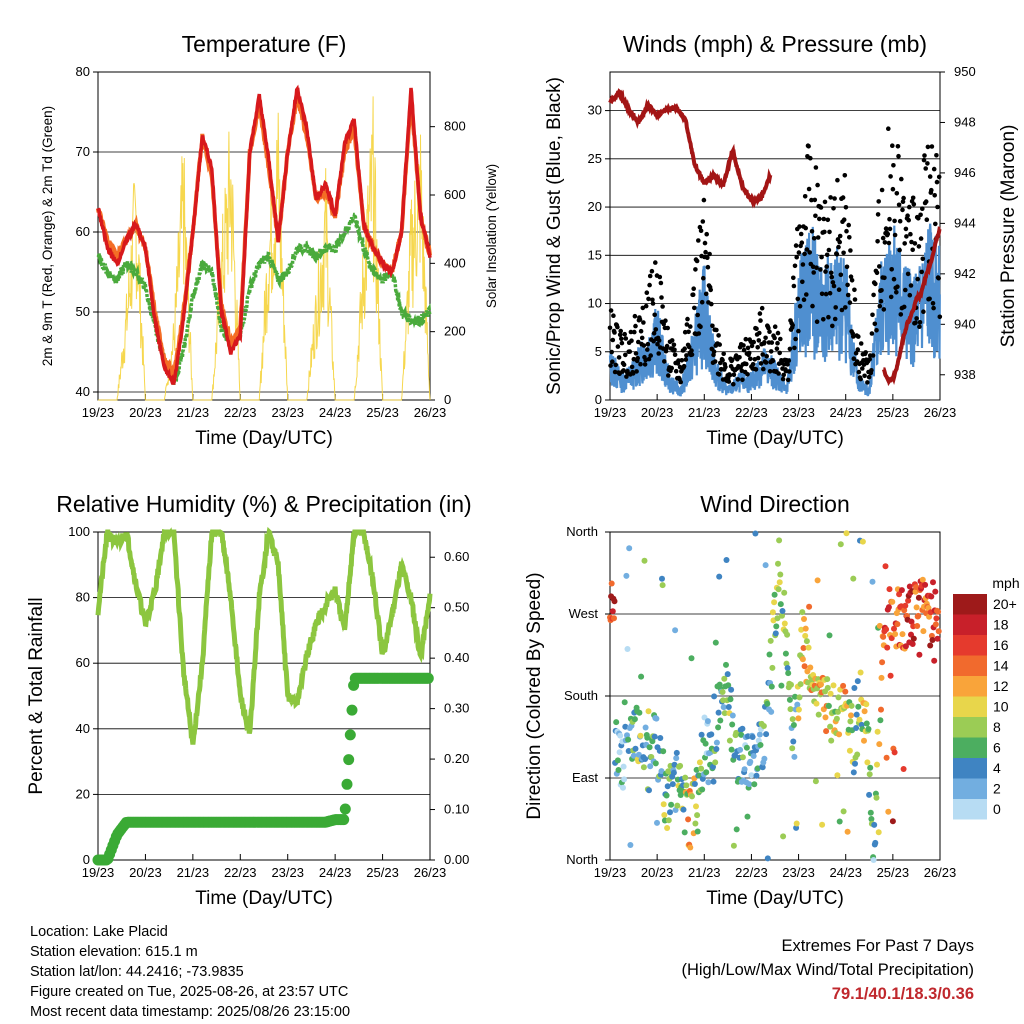  Describe the element at coordinates (595, 158) in the screenshot. I see `y-tick-label: 25` at that location.